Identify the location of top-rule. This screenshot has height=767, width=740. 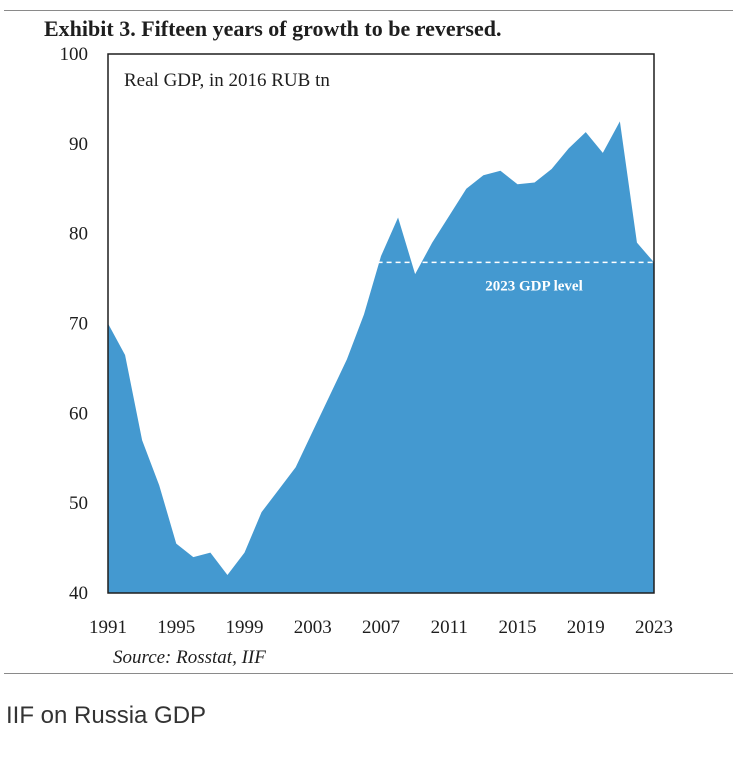
(368, 10).